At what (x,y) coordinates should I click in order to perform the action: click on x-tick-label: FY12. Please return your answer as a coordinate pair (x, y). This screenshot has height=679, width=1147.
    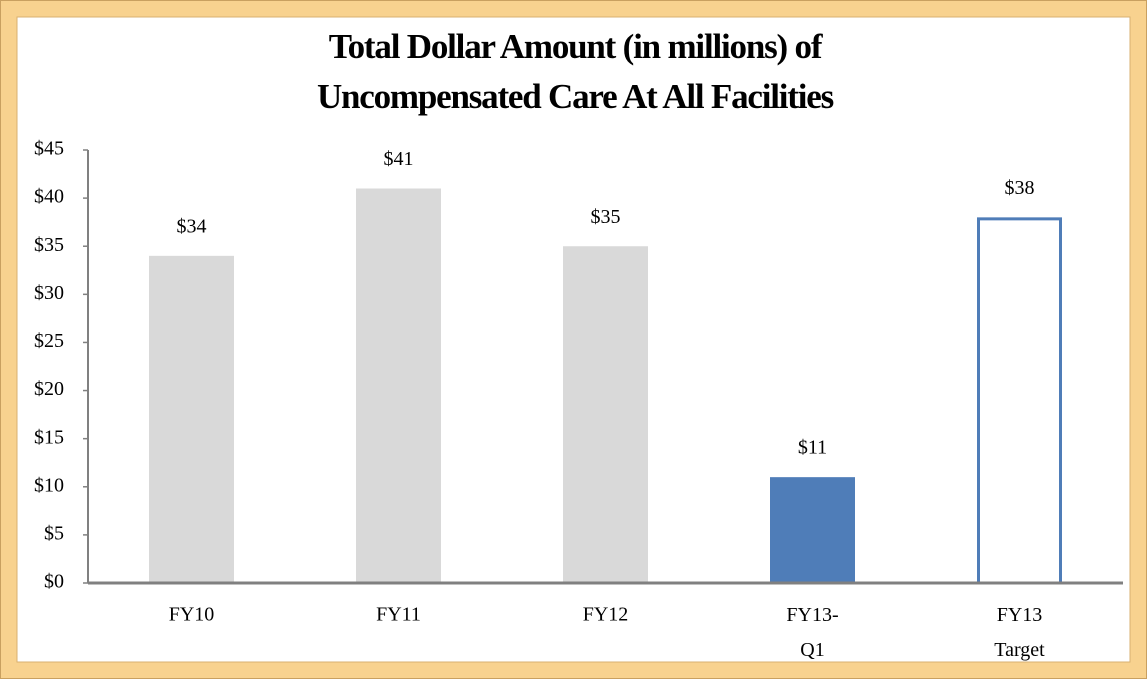
    Looking at the image, I should click on (606, 615).